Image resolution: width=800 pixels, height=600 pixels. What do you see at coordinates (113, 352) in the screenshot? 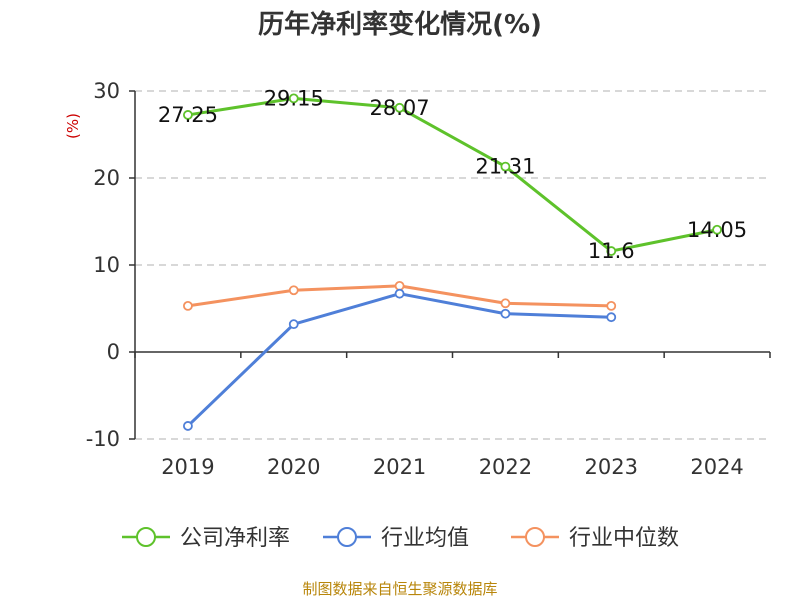
I see `y-tick-label: 0` at bounding box center [113, 352].